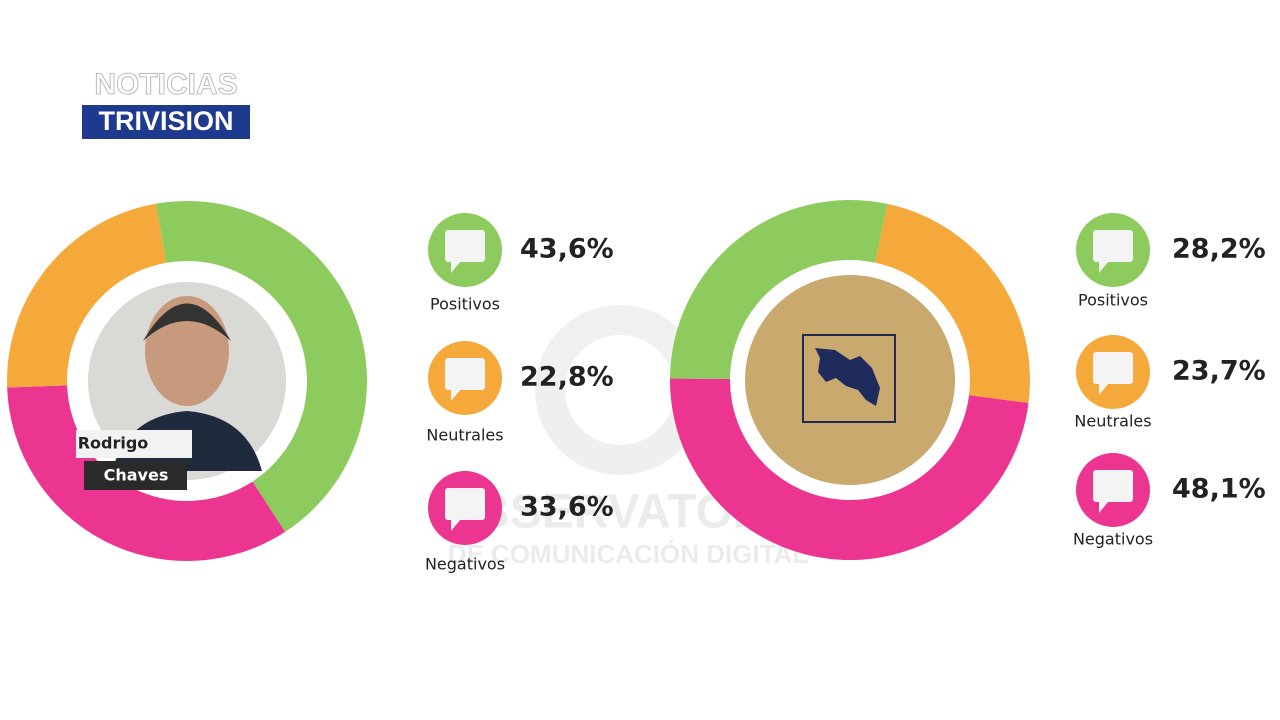 The image size is (1280, 720). Describe the element at coordinates (113, 443) in the screenshot. I see `name-label: Rodrigo` at that location.